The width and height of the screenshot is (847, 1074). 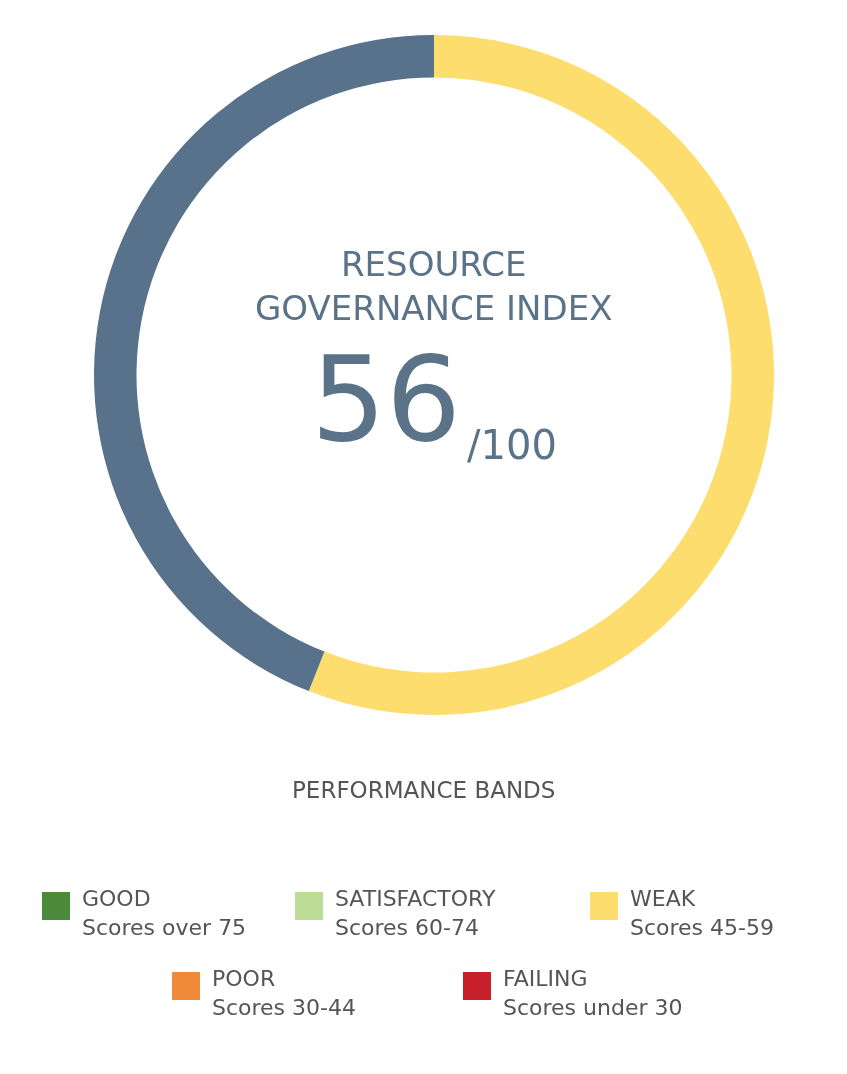 What do you see at coordinates (164, 913) in the screenshot?
I see `legend-label: GOOD Scores over 75` at bounding box center [164, 913].